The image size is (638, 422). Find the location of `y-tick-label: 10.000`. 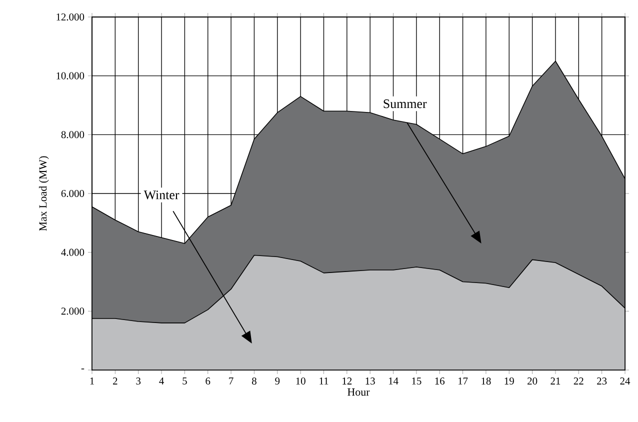

y-tick-label: 10.000 is located at coordinates (70, 76).